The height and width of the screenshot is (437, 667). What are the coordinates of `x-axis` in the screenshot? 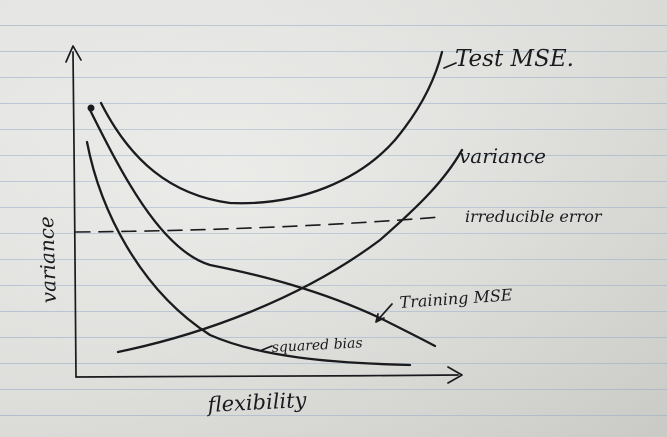 It's located at (267, 376).